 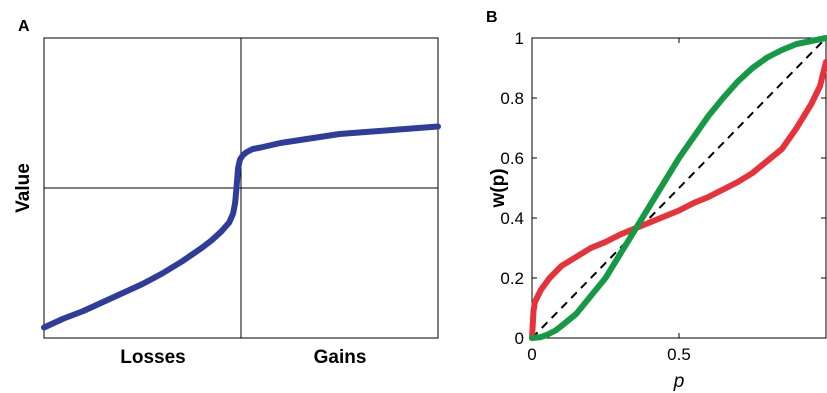 I want to click on panel-b-xtick-label: 0, so click(x=531, y=354).